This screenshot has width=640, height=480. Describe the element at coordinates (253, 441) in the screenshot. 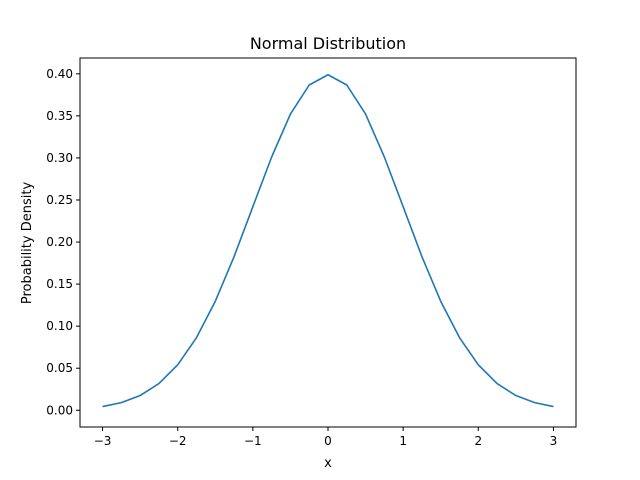

I see `x-tick-label: −1` at that location.